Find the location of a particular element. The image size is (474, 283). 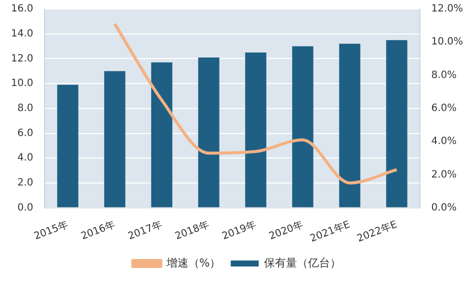

x-tick-label: 2021年E is located at coordinates (330, 231).